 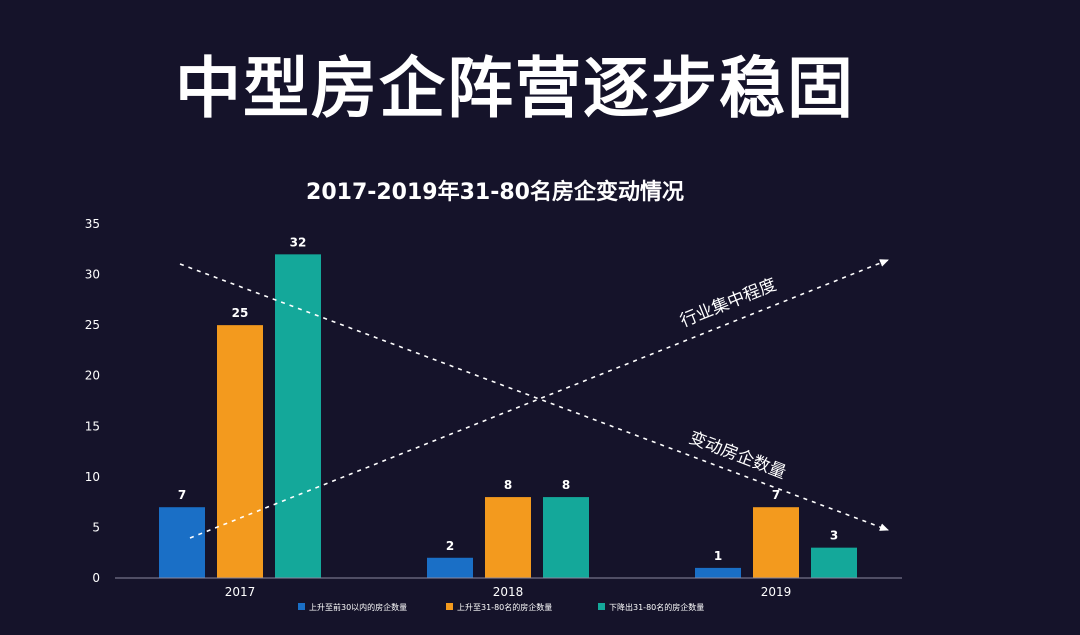 What do you see at coordinates (240, 313) in the screenshot?
I see `bar-value-label: 25` at bounding box center [240, 313].